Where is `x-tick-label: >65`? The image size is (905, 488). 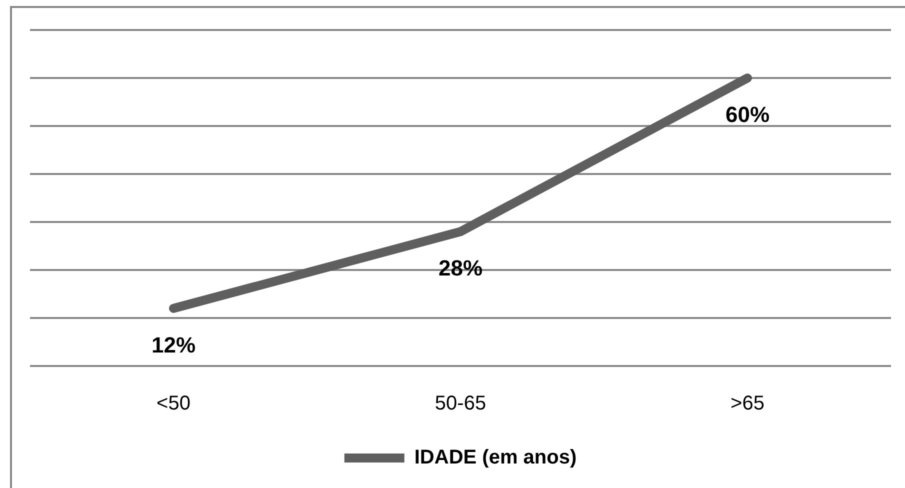 x-tick-label: >65 is located at coordinates (747, 403).